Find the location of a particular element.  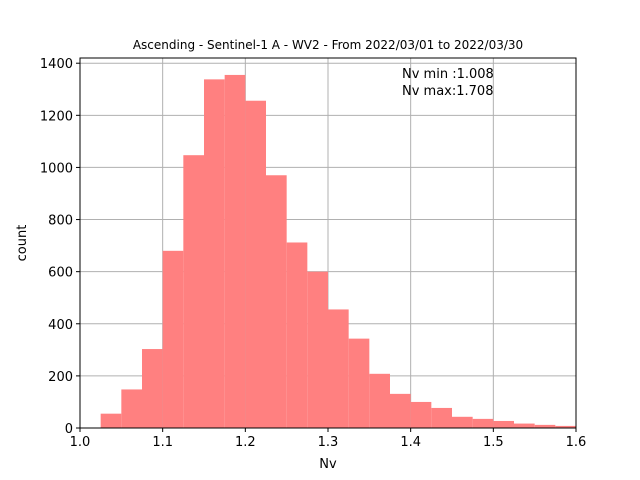

x-tick-label: 1.3 is located at coordinates (328, 442).